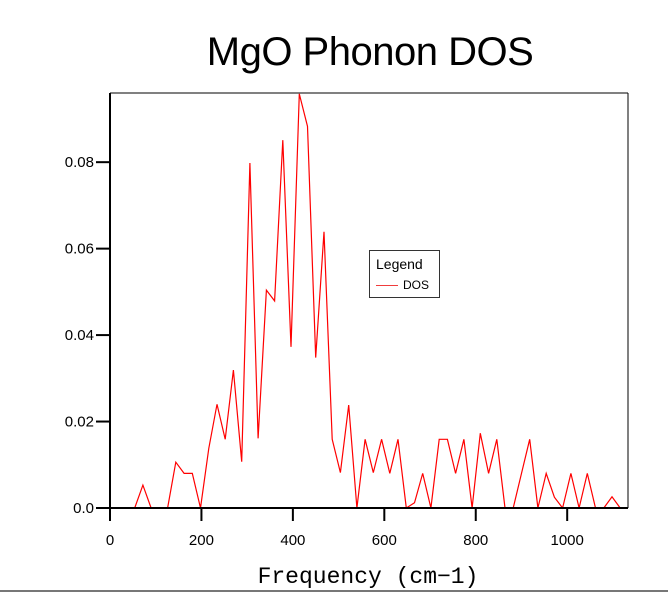  What do you see at coordinates (416, 285) in the screenshot?
I see `legend-label-dos: DOS` at bounding box center [416, 285].